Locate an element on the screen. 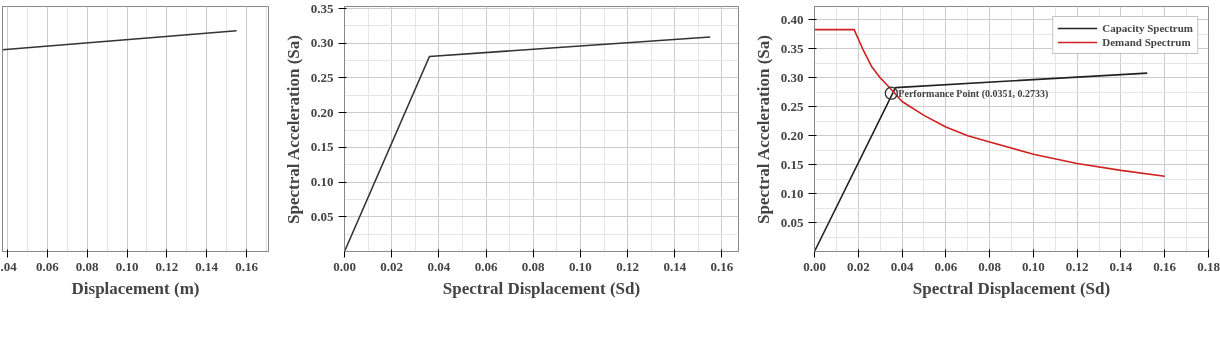 This screenshot has width=1220, height=342. x-tick-label: 0.18 is located at coordinates (1208, 266).